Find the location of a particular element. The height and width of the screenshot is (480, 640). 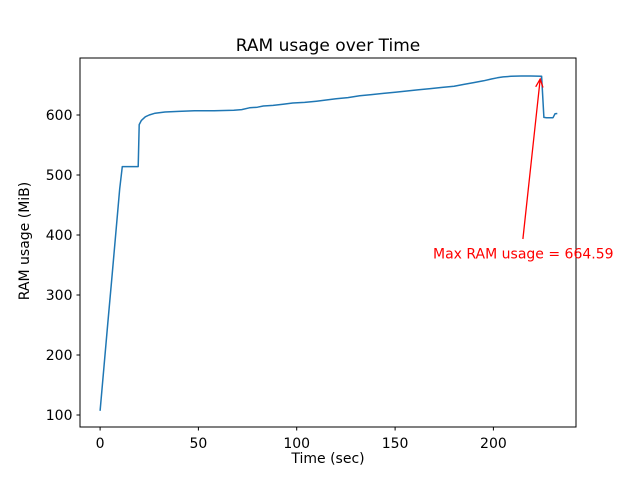

x-axis-ticks: 0 50 100 150 200 is located at coordinates (301, 439).